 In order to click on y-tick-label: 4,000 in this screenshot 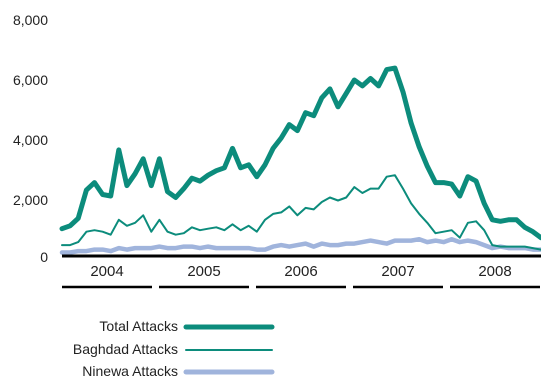, I will do `click(30, 140)`.